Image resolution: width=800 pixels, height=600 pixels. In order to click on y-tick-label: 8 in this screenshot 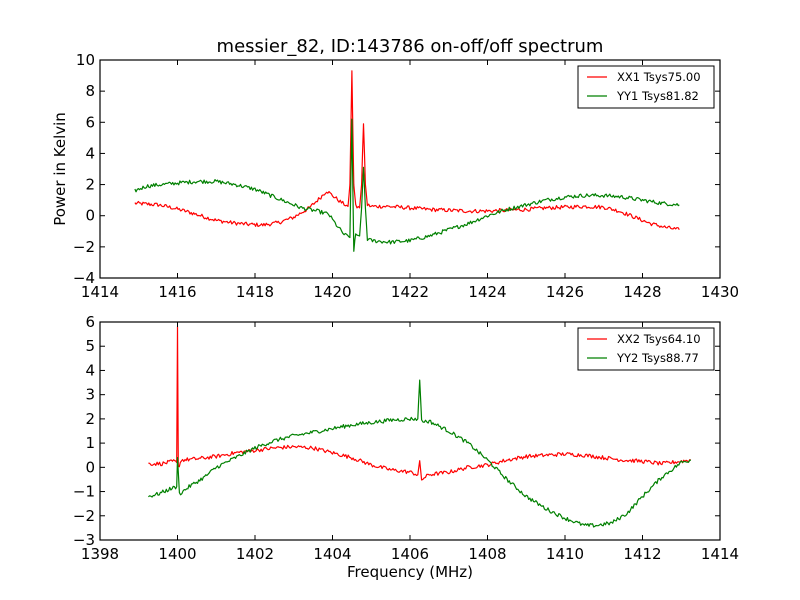, I will do `click(90, 91)`.